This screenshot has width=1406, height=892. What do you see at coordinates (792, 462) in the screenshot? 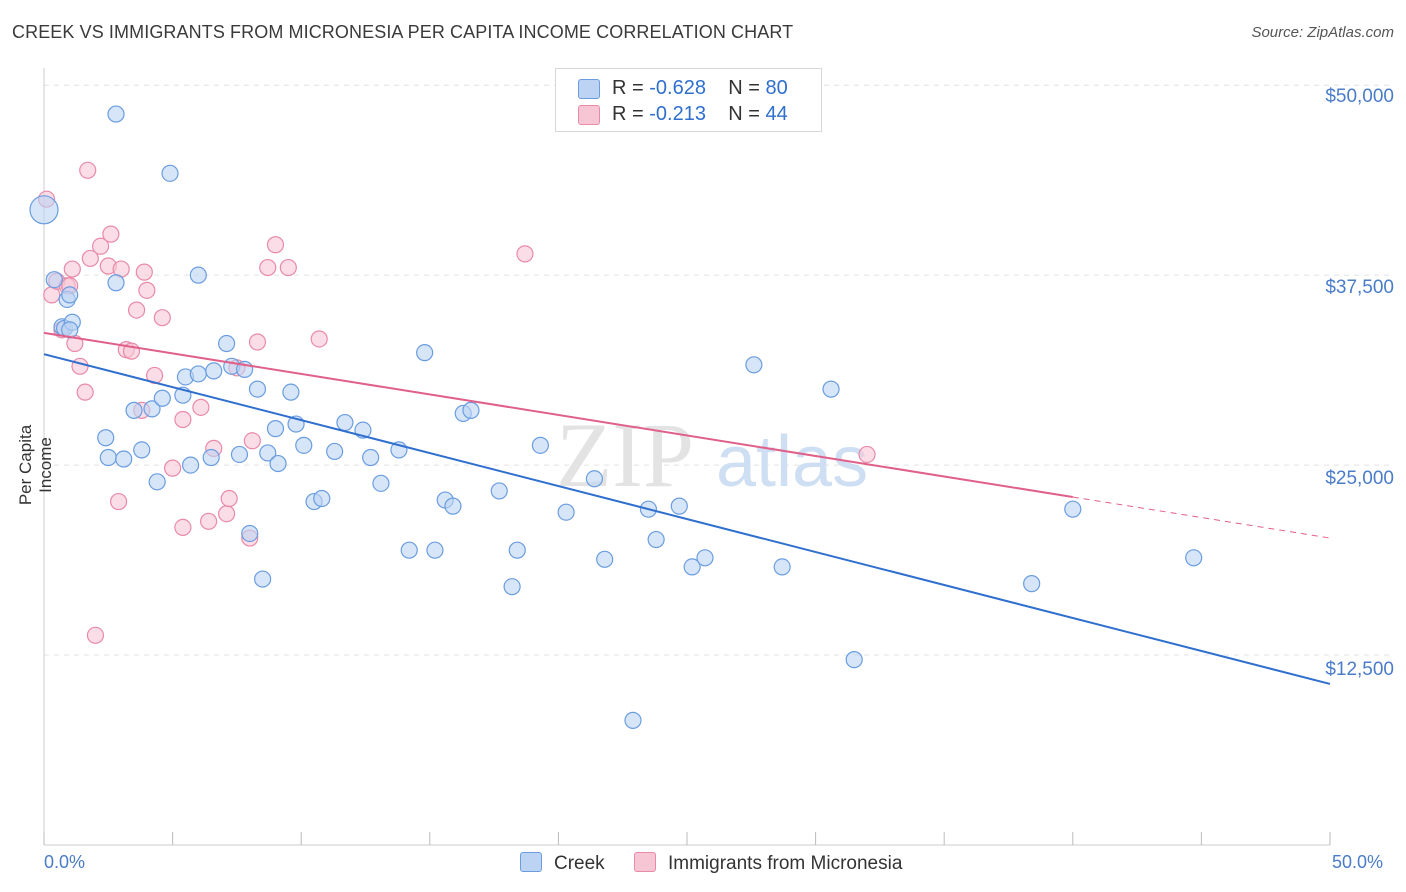
I see `watermark-atlas: atlas` at bounding box center [792, 462].